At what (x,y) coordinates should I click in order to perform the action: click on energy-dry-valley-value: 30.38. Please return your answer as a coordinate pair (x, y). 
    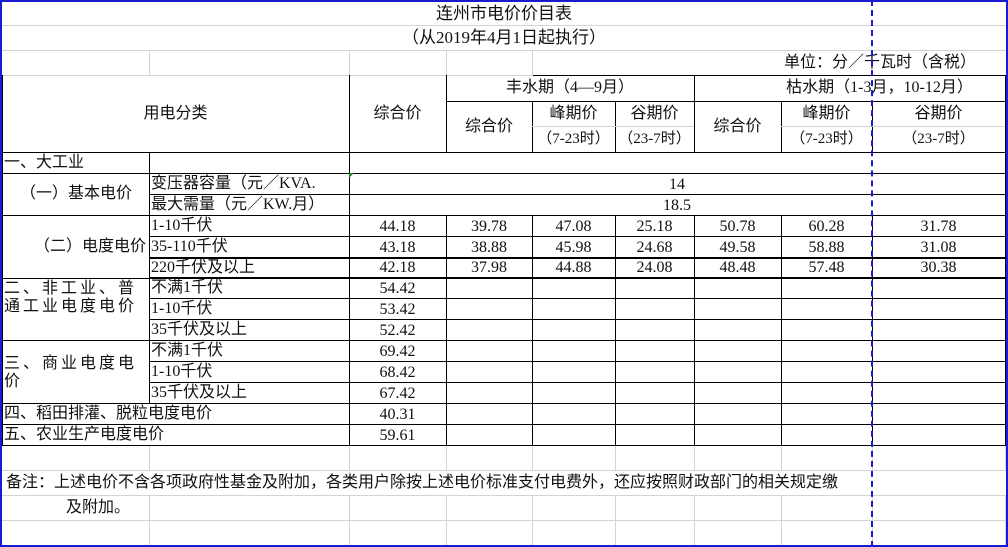
    Looking at the image, I should click on (939, 268).